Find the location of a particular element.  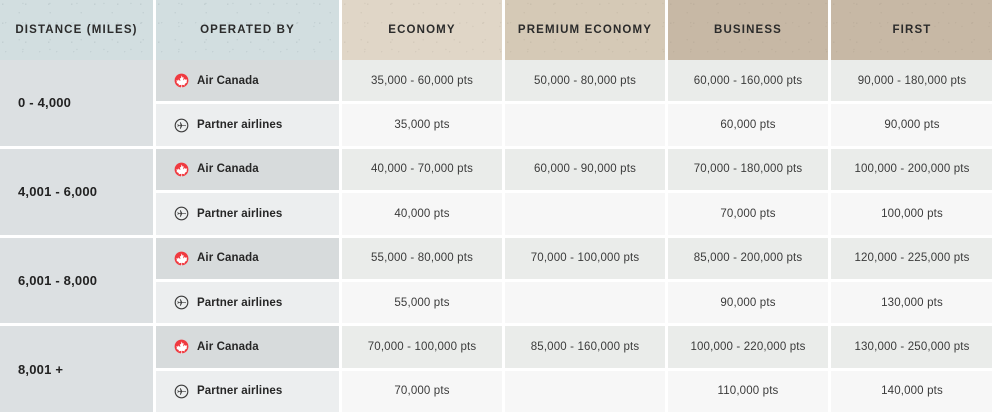

award-value-cell-business: 100,000 - 220,000 pts is located at coordinates (749, 348).